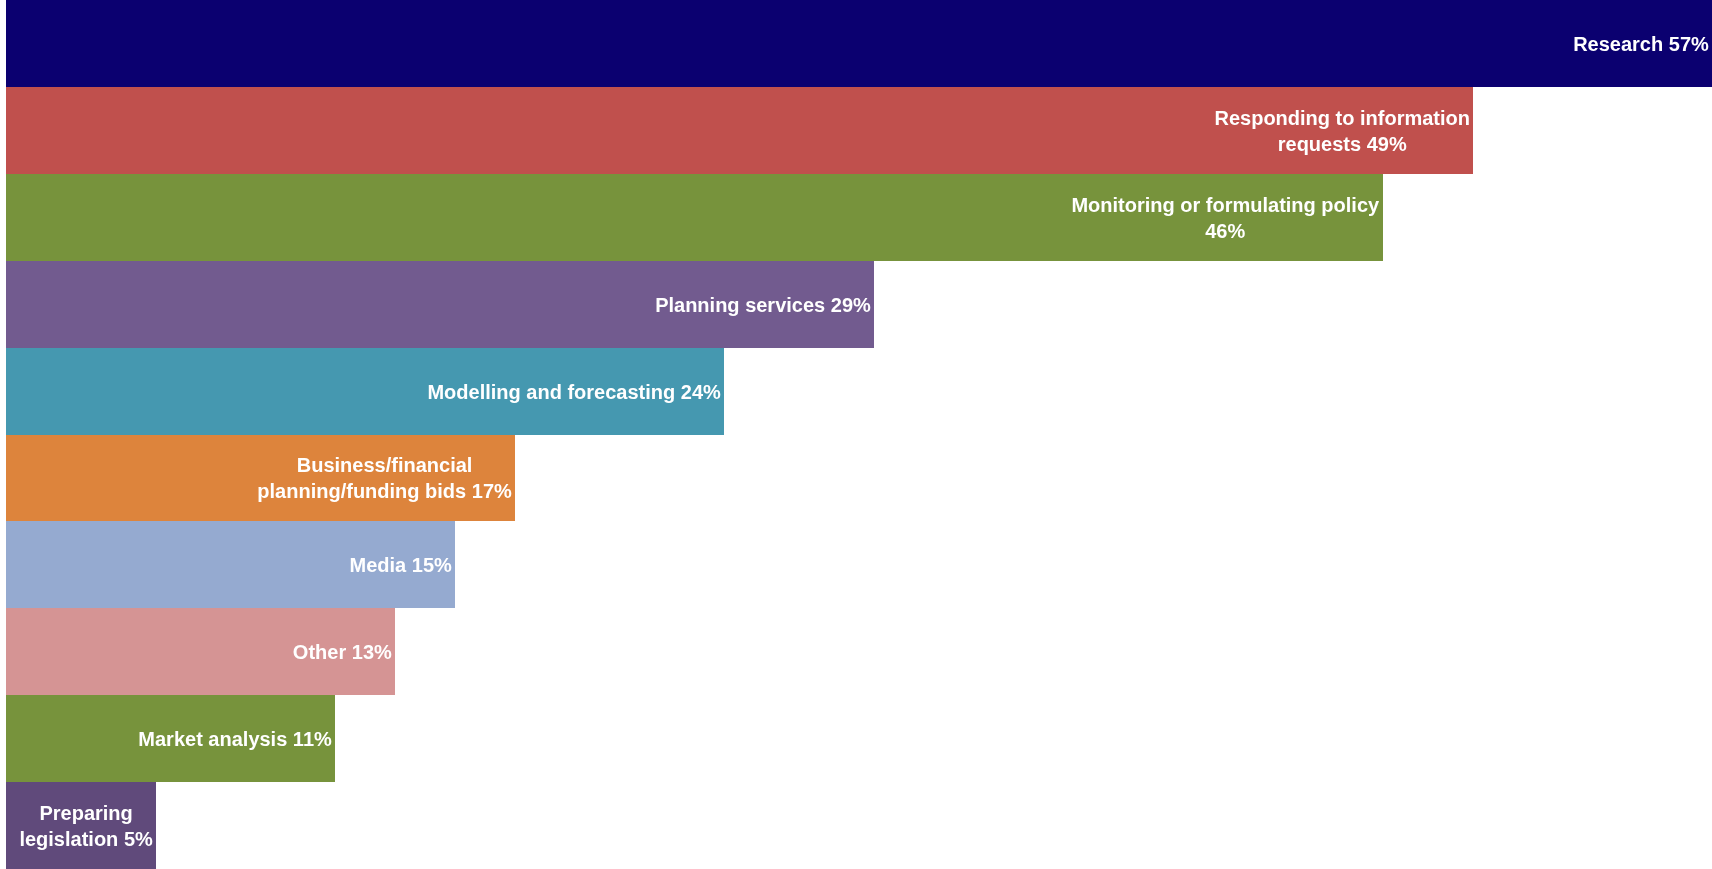 The height and width of the screenshot is (869, 1712). What do you see at coordinates (86, 825) in the screenshot?
I see `category-label: Preparing legislation 5%` at bounding box center [86, 825].